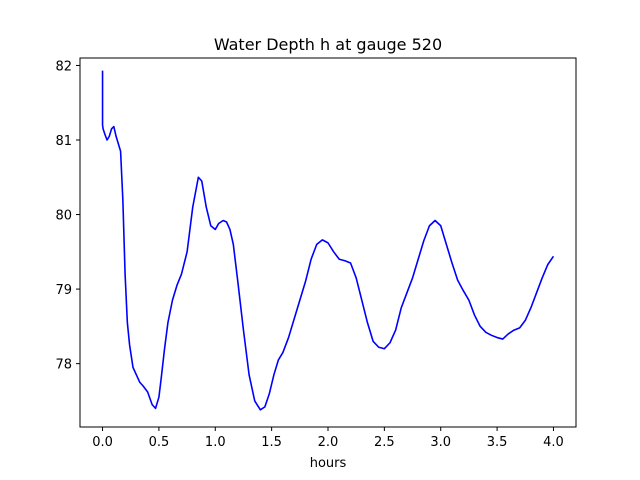  What do you see at coordinates (63, 290) in the screenshot?
I see `y-tick-label: 79` at bounding box center [63, 290].